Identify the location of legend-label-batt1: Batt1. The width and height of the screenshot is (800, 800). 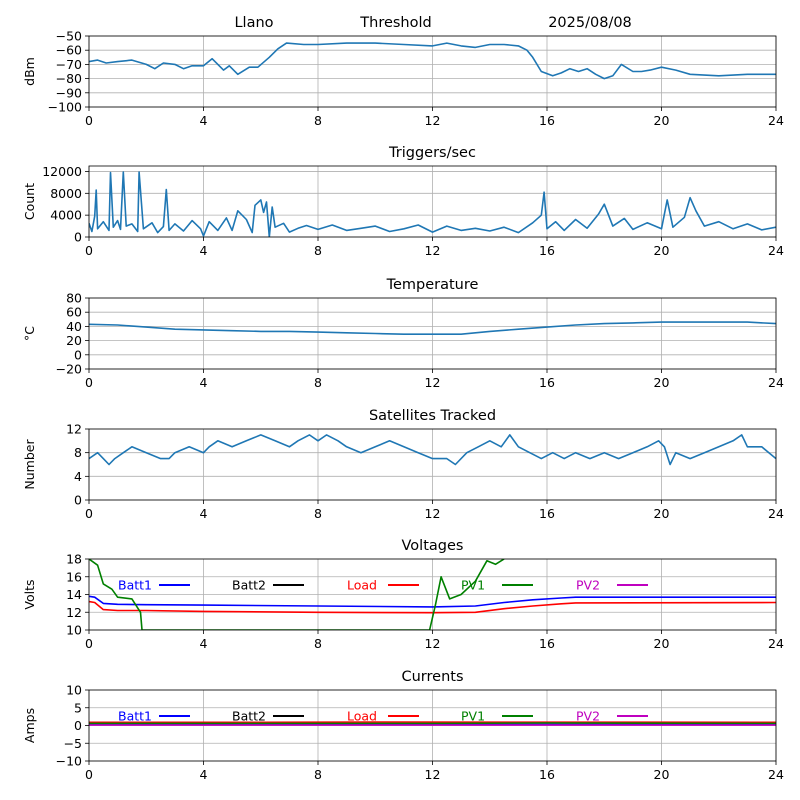
(135, 716).